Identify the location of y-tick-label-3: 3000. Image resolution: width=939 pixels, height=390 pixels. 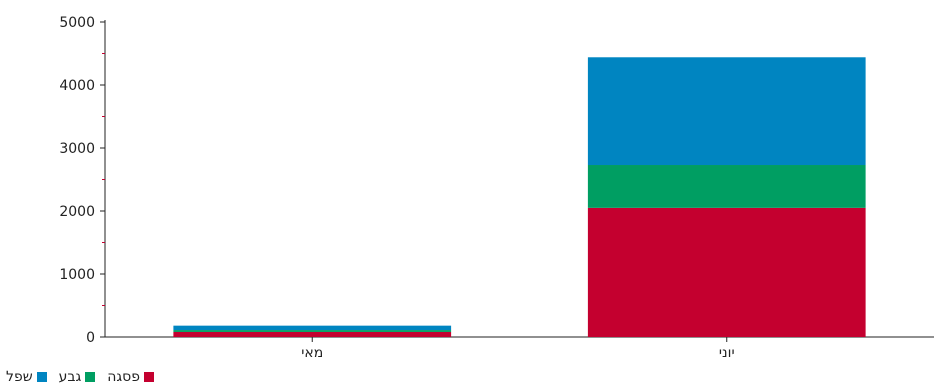
(77, 149).